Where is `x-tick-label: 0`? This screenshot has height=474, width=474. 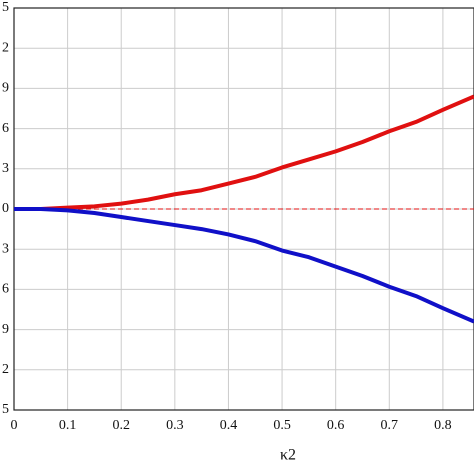 x-tick-label: 0 is located at coordinates (14, 425).